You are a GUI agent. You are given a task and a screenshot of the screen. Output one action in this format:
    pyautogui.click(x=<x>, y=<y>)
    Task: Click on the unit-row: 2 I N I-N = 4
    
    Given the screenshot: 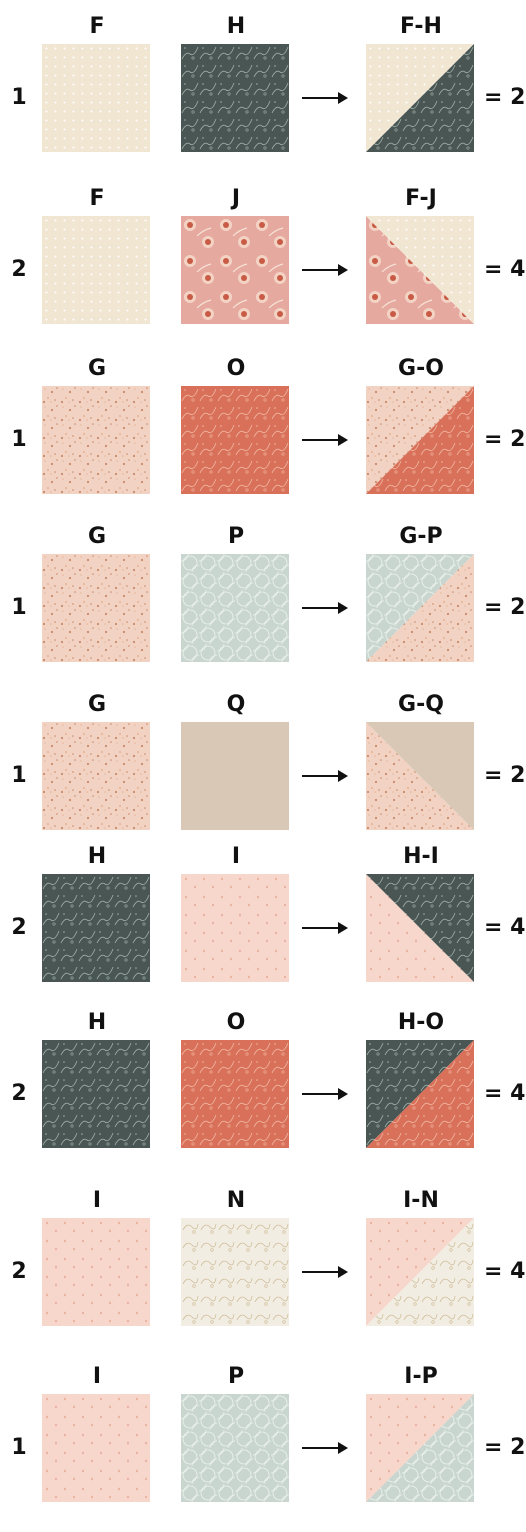 What is the action you would take?
    pyautogui.click(x=263, y=1258)
    